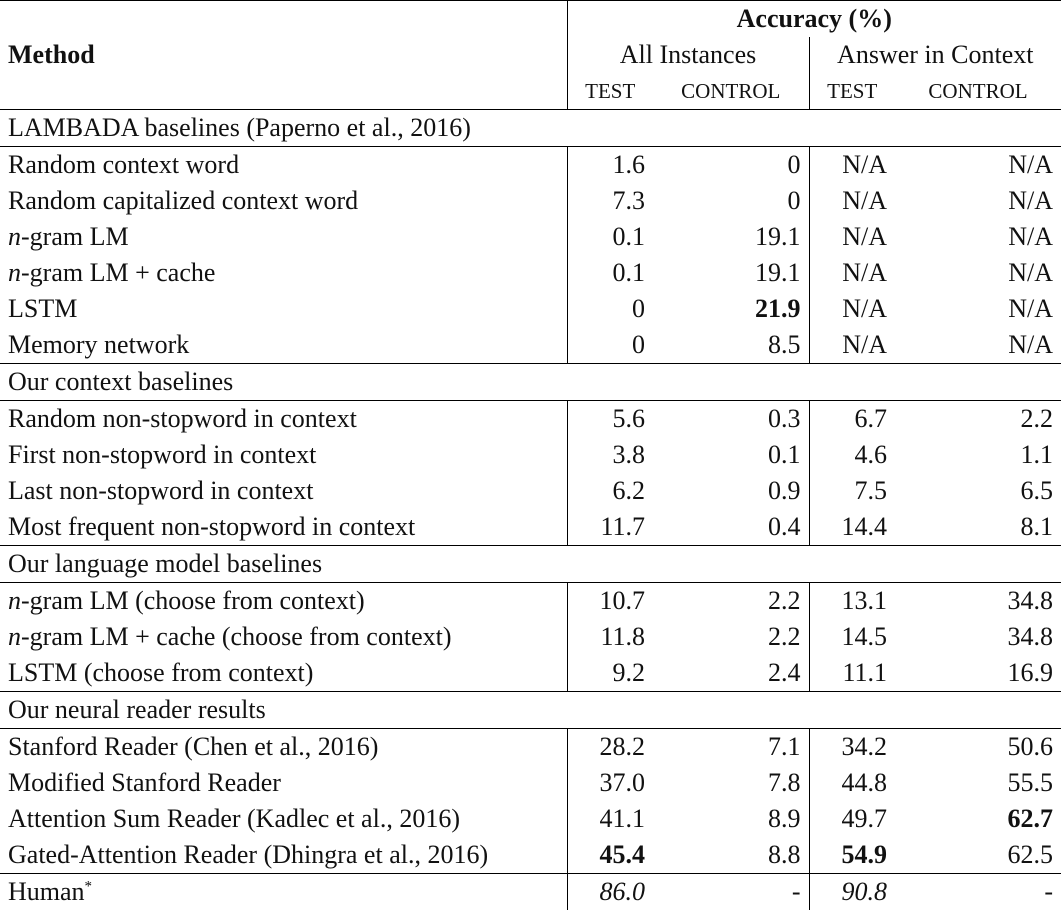 Image resolution: width=1061 pixels, height=915 pixels. Describe the element at coordinates (784, 818) in the screenshot. I see `value-cell: 8.9` at that location.